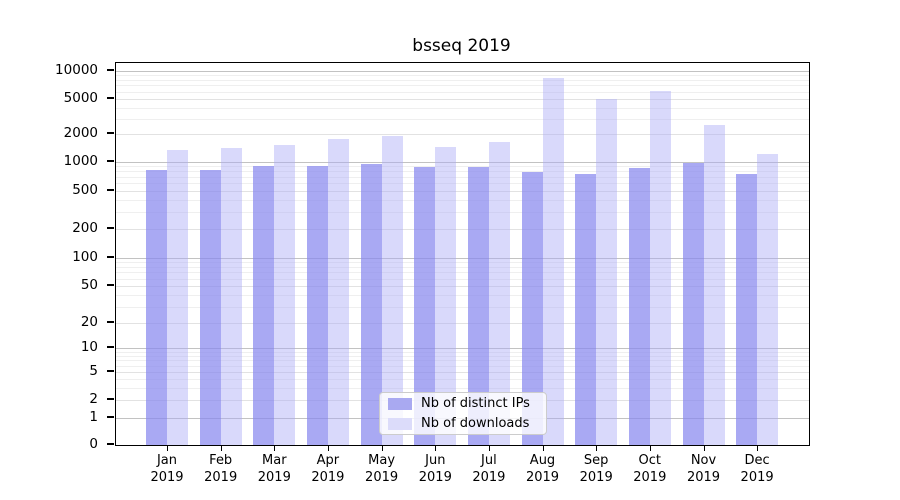 The image size is (900, 500). What do you see at coordinates (110, 133) in the screenshot?
I see `y-tick-mark-2000` at bounding box center [110, 133].